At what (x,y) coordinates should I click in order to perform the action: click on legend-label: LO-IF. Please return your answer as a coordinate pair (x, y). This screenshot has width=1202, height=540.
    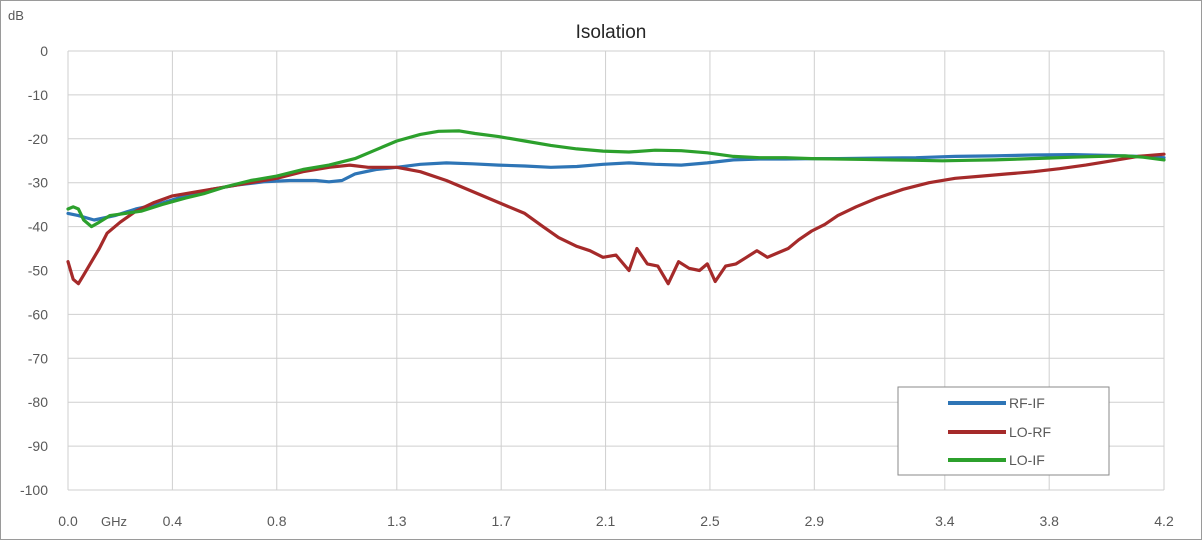
    Looking at the image, I should click on (1027, 460).